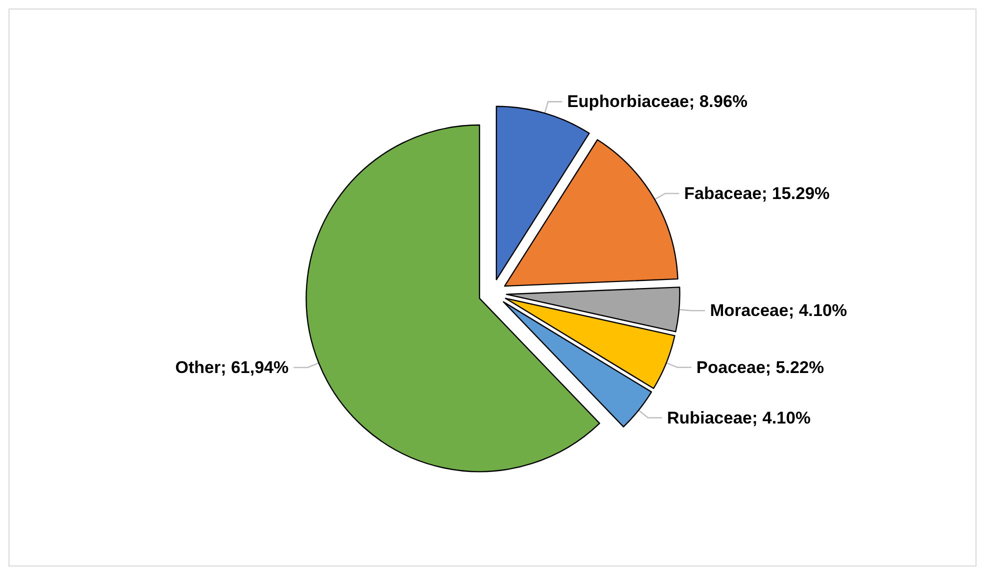 The width and height of the screenshot is (985, 575). Describe the element at coordinates (760, 367) in the screenshot. I see `slice-label: Poaceae; 5.22%` at that location.